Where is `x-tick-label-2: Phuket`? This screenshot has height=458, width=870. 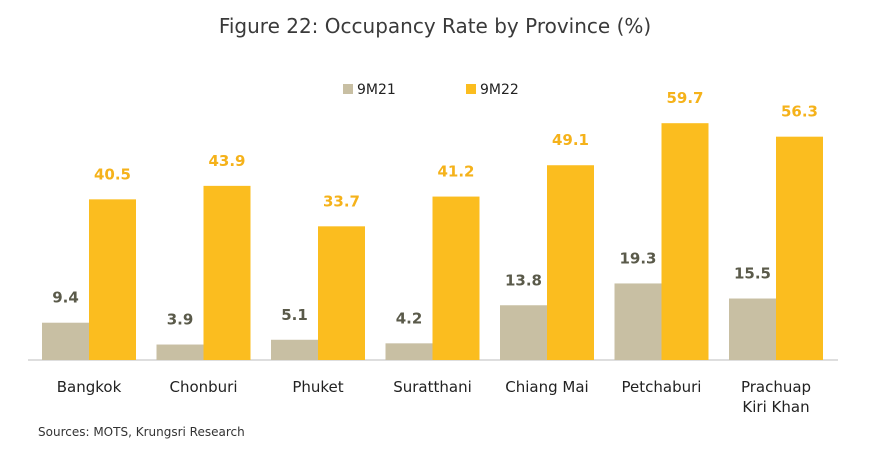
x-tick-label-2: Phuket is located at coordinates (317, 387).